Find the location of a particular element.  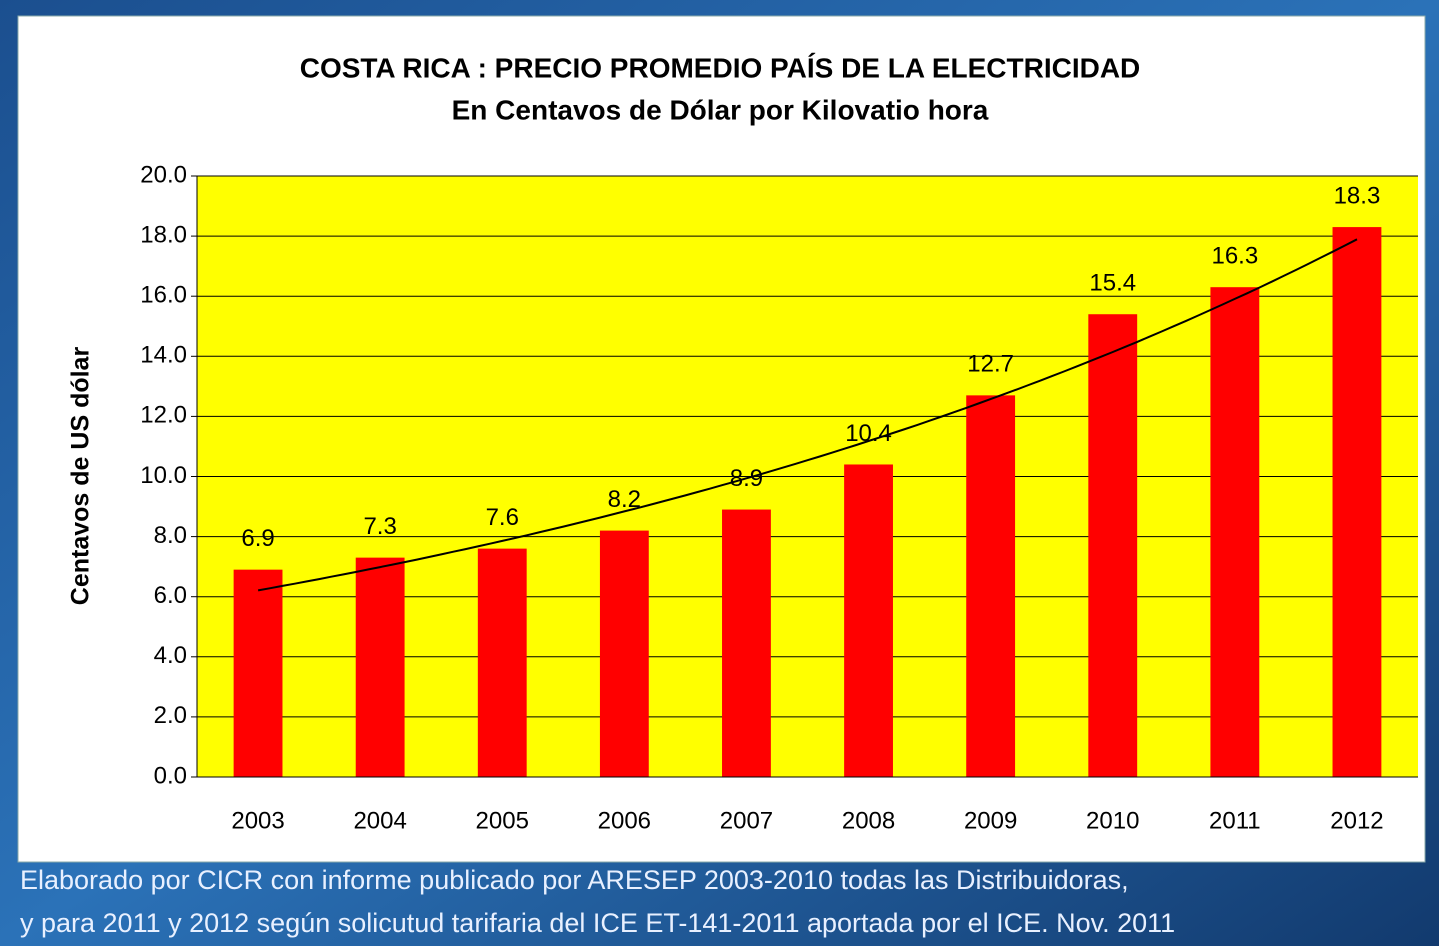

x-tick-label: 2003 is located at coordinates (257, 820).